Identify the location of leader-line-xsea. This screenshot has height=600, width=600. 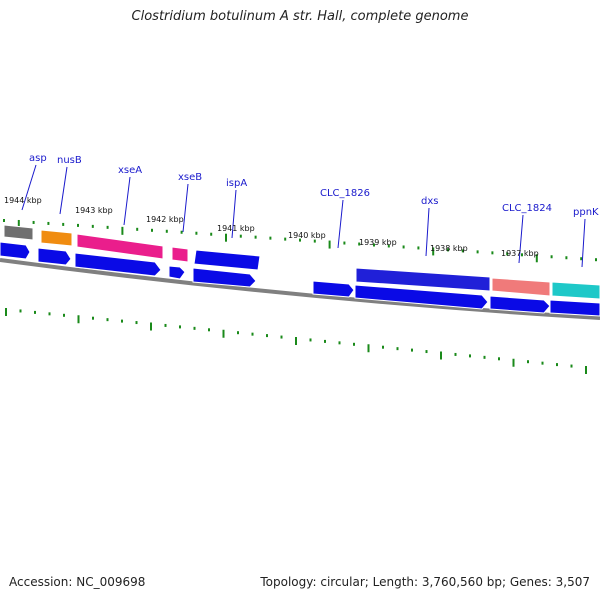
(127, 201).